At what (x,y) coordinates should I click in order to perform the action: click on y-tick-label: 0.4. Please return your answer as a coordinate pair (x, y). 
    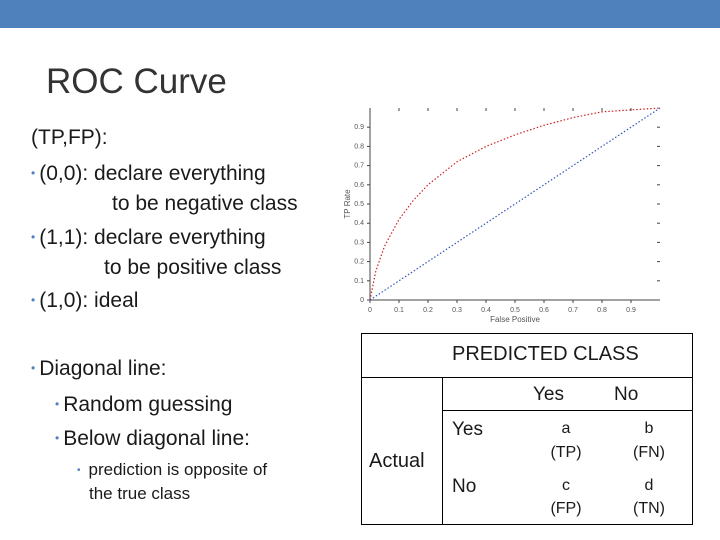
    Looking at the image, I should click on (359, 223).